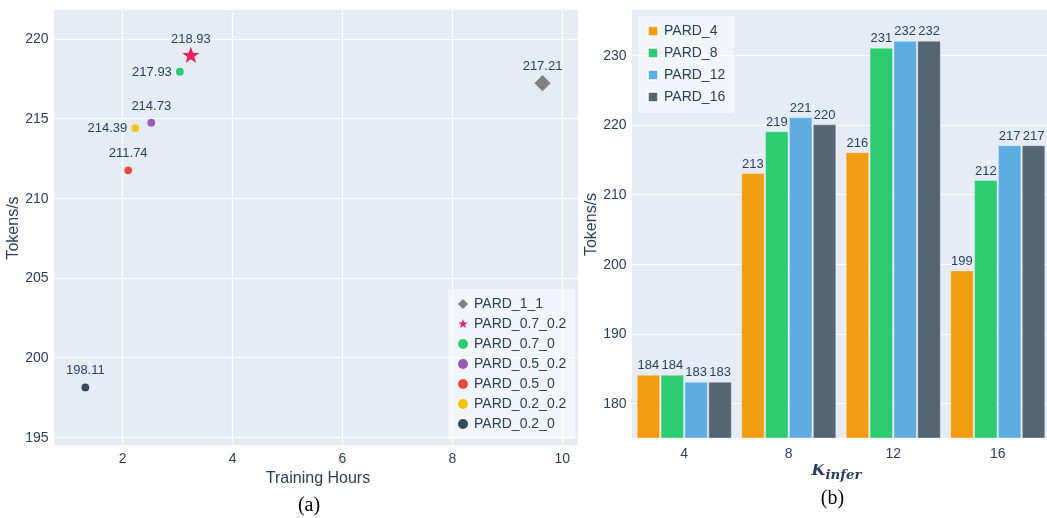  Describe the element at coordinates (37, 117) in the screenshot. I see `y-tick-label: 215` at that location.